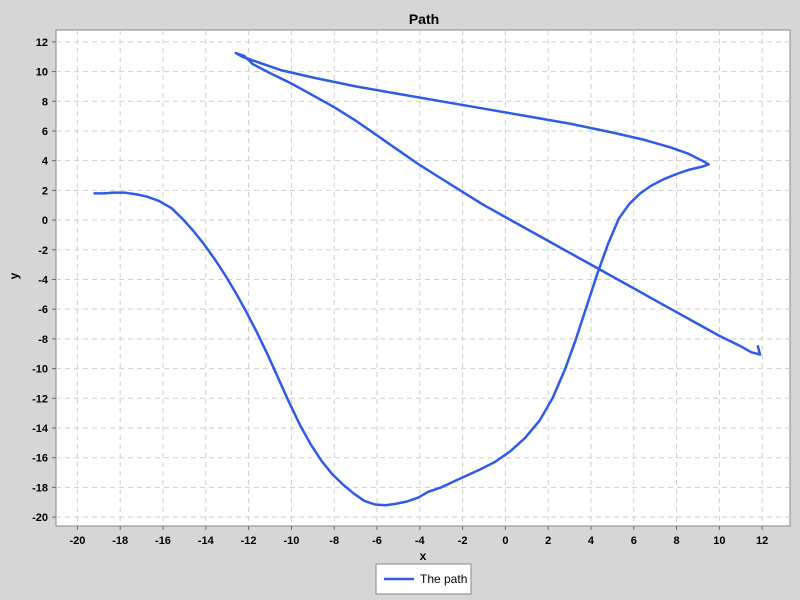  I want to click on y-tick-label: -2, so click(43, 251).